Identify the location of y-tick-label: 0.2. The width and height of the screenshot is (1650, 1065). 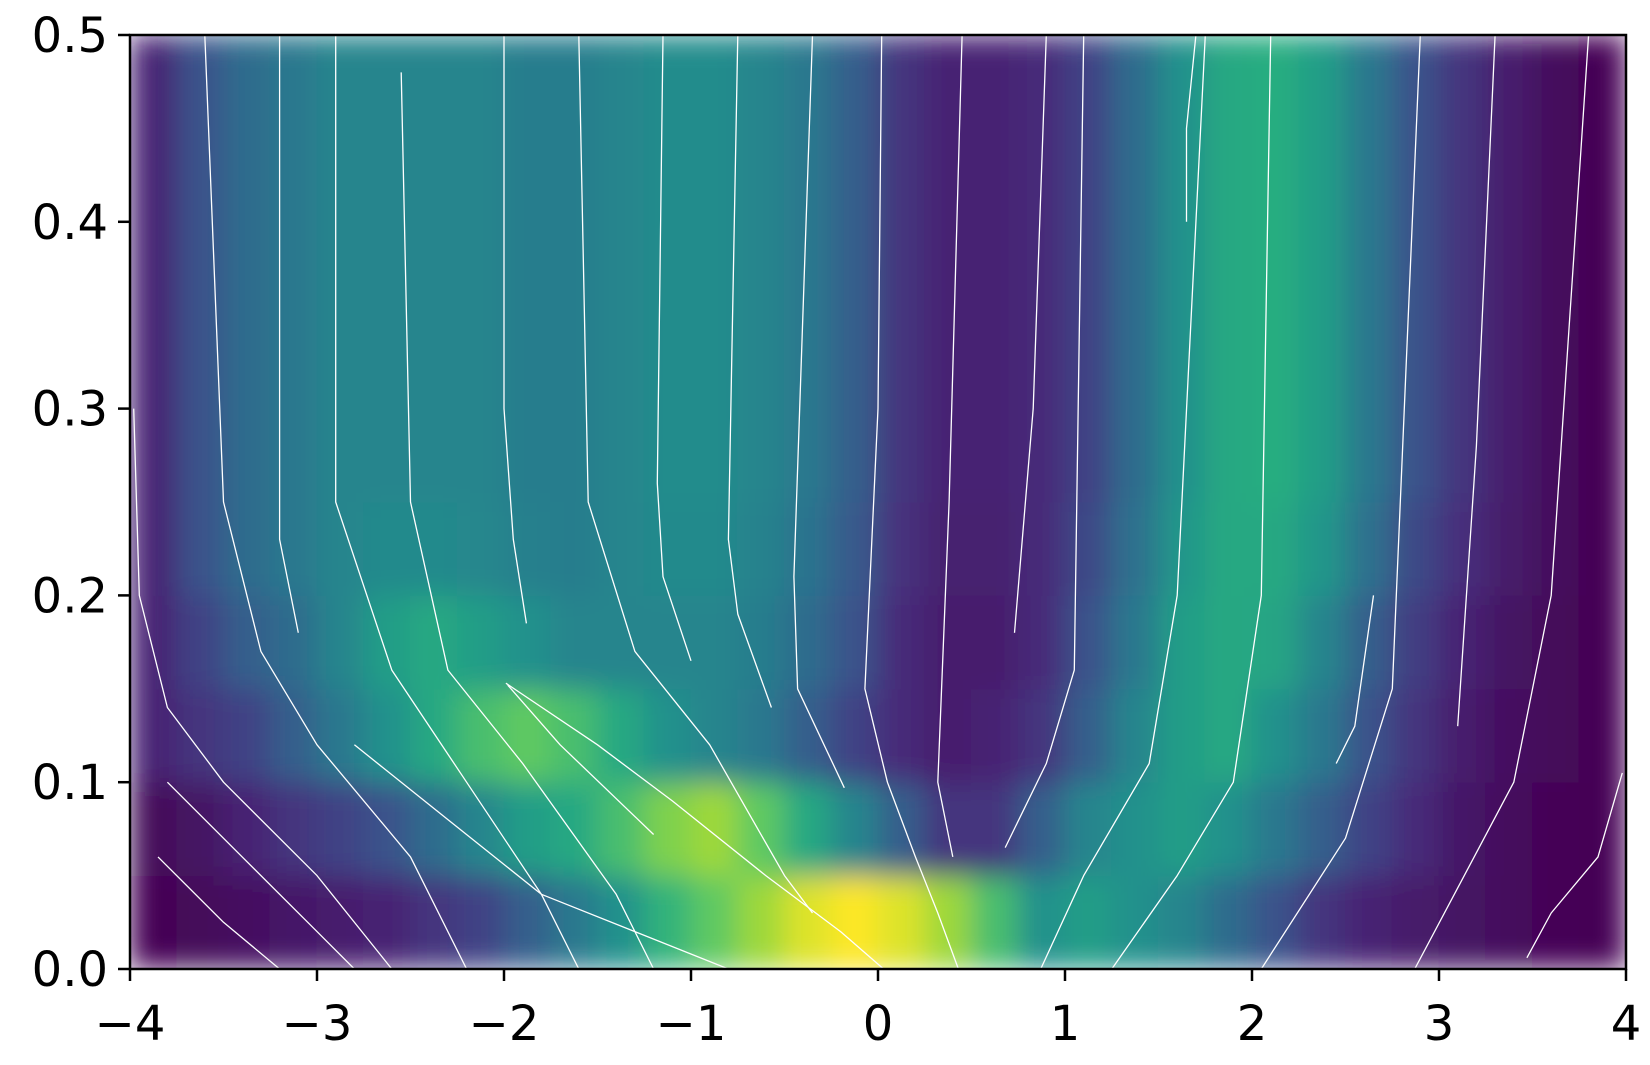
(70, 596).